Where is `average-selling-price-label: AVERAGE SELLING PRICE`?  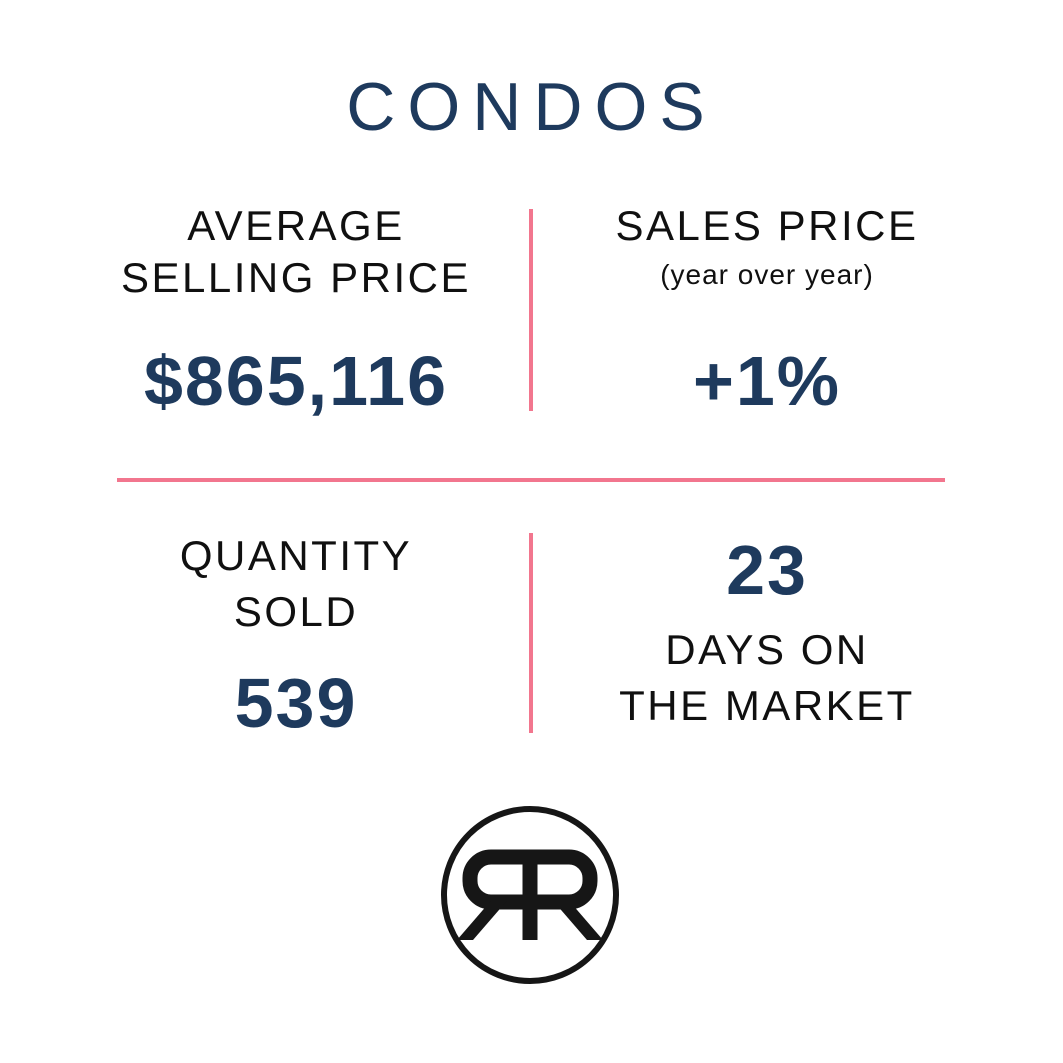
average-selling-price-label: AVERAGE SELLING PRICE is located at coordinates (296, 252).